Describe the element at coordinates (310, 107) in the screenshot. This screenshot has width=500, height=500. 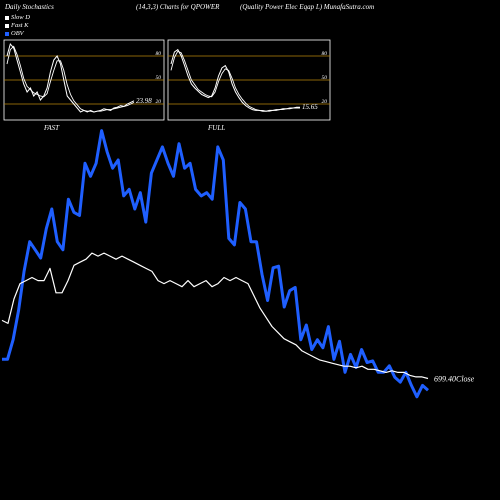
I see `full-value-label: 15.65` at that location.